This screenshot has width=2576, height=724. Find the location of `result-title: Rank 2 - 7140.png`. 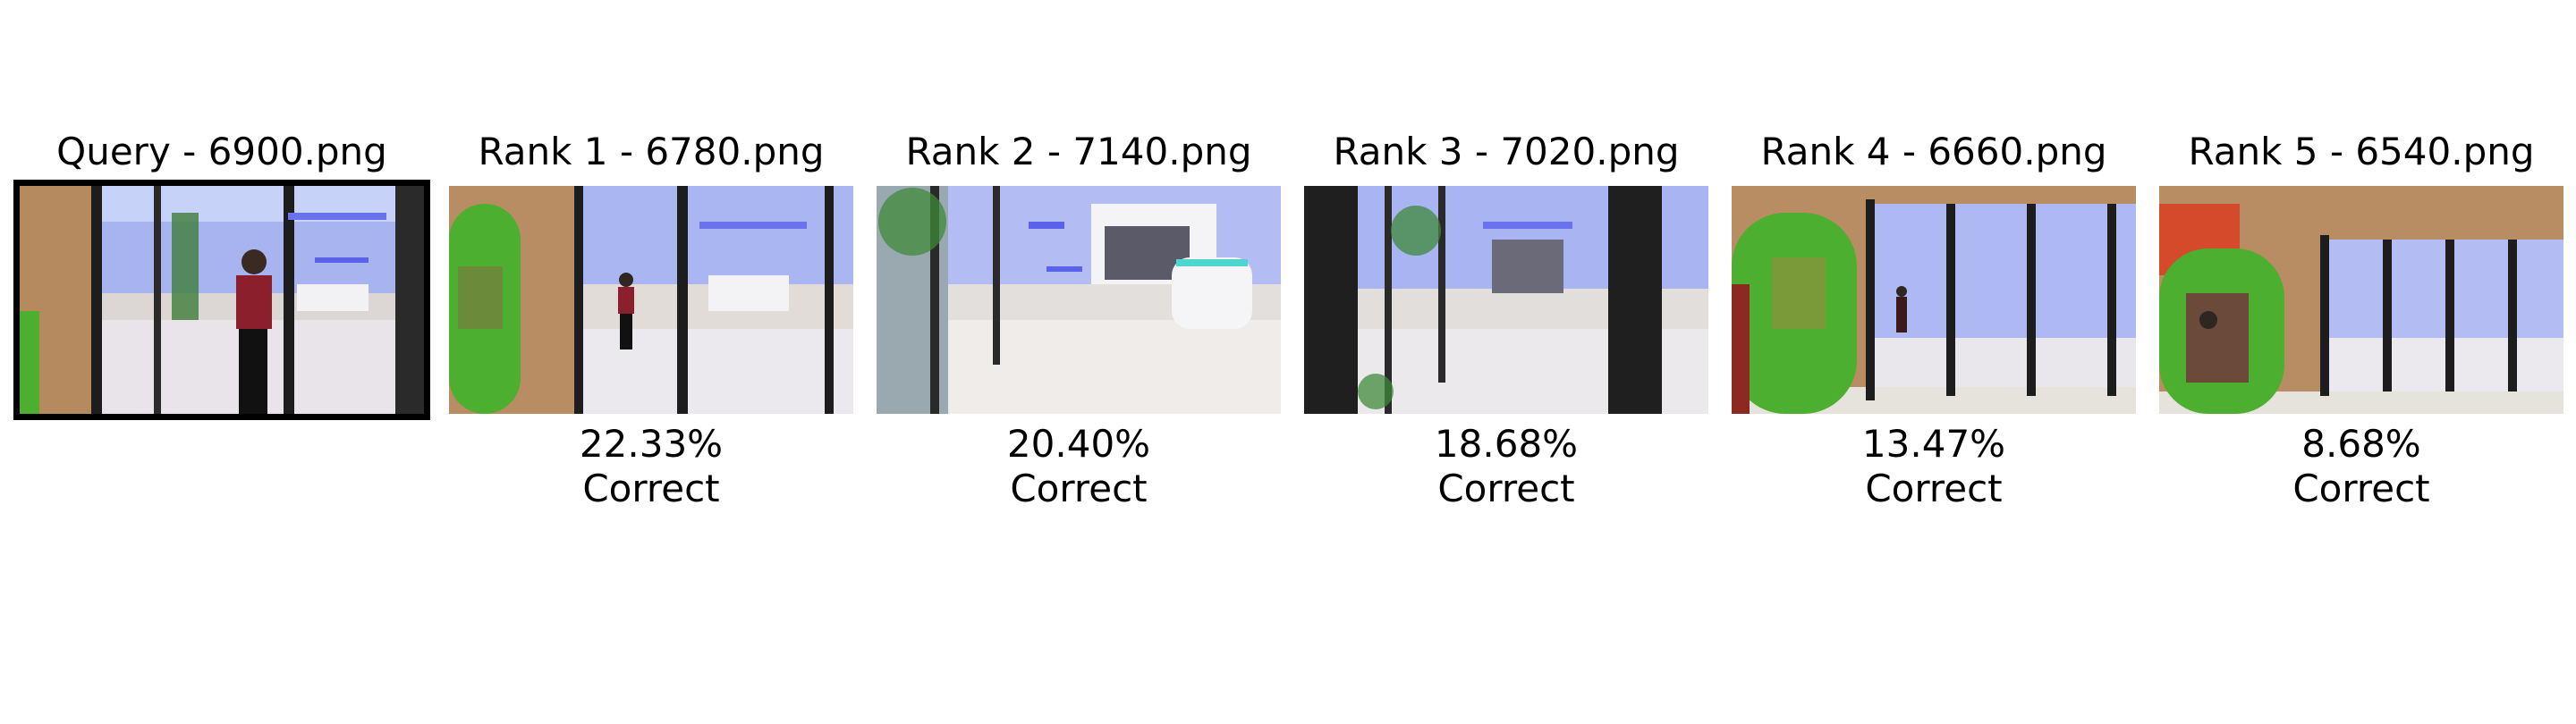

result-title: Rank 2 - 7140.png is located at coordinates (1078, 151).